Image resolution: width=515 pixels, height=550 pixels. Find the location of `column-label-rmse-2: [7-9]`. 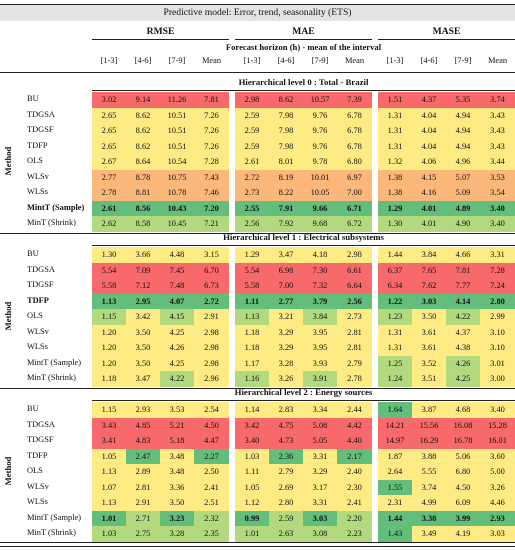

column-label-rmse-2: [7-9] is located at coordinates (177, 60).